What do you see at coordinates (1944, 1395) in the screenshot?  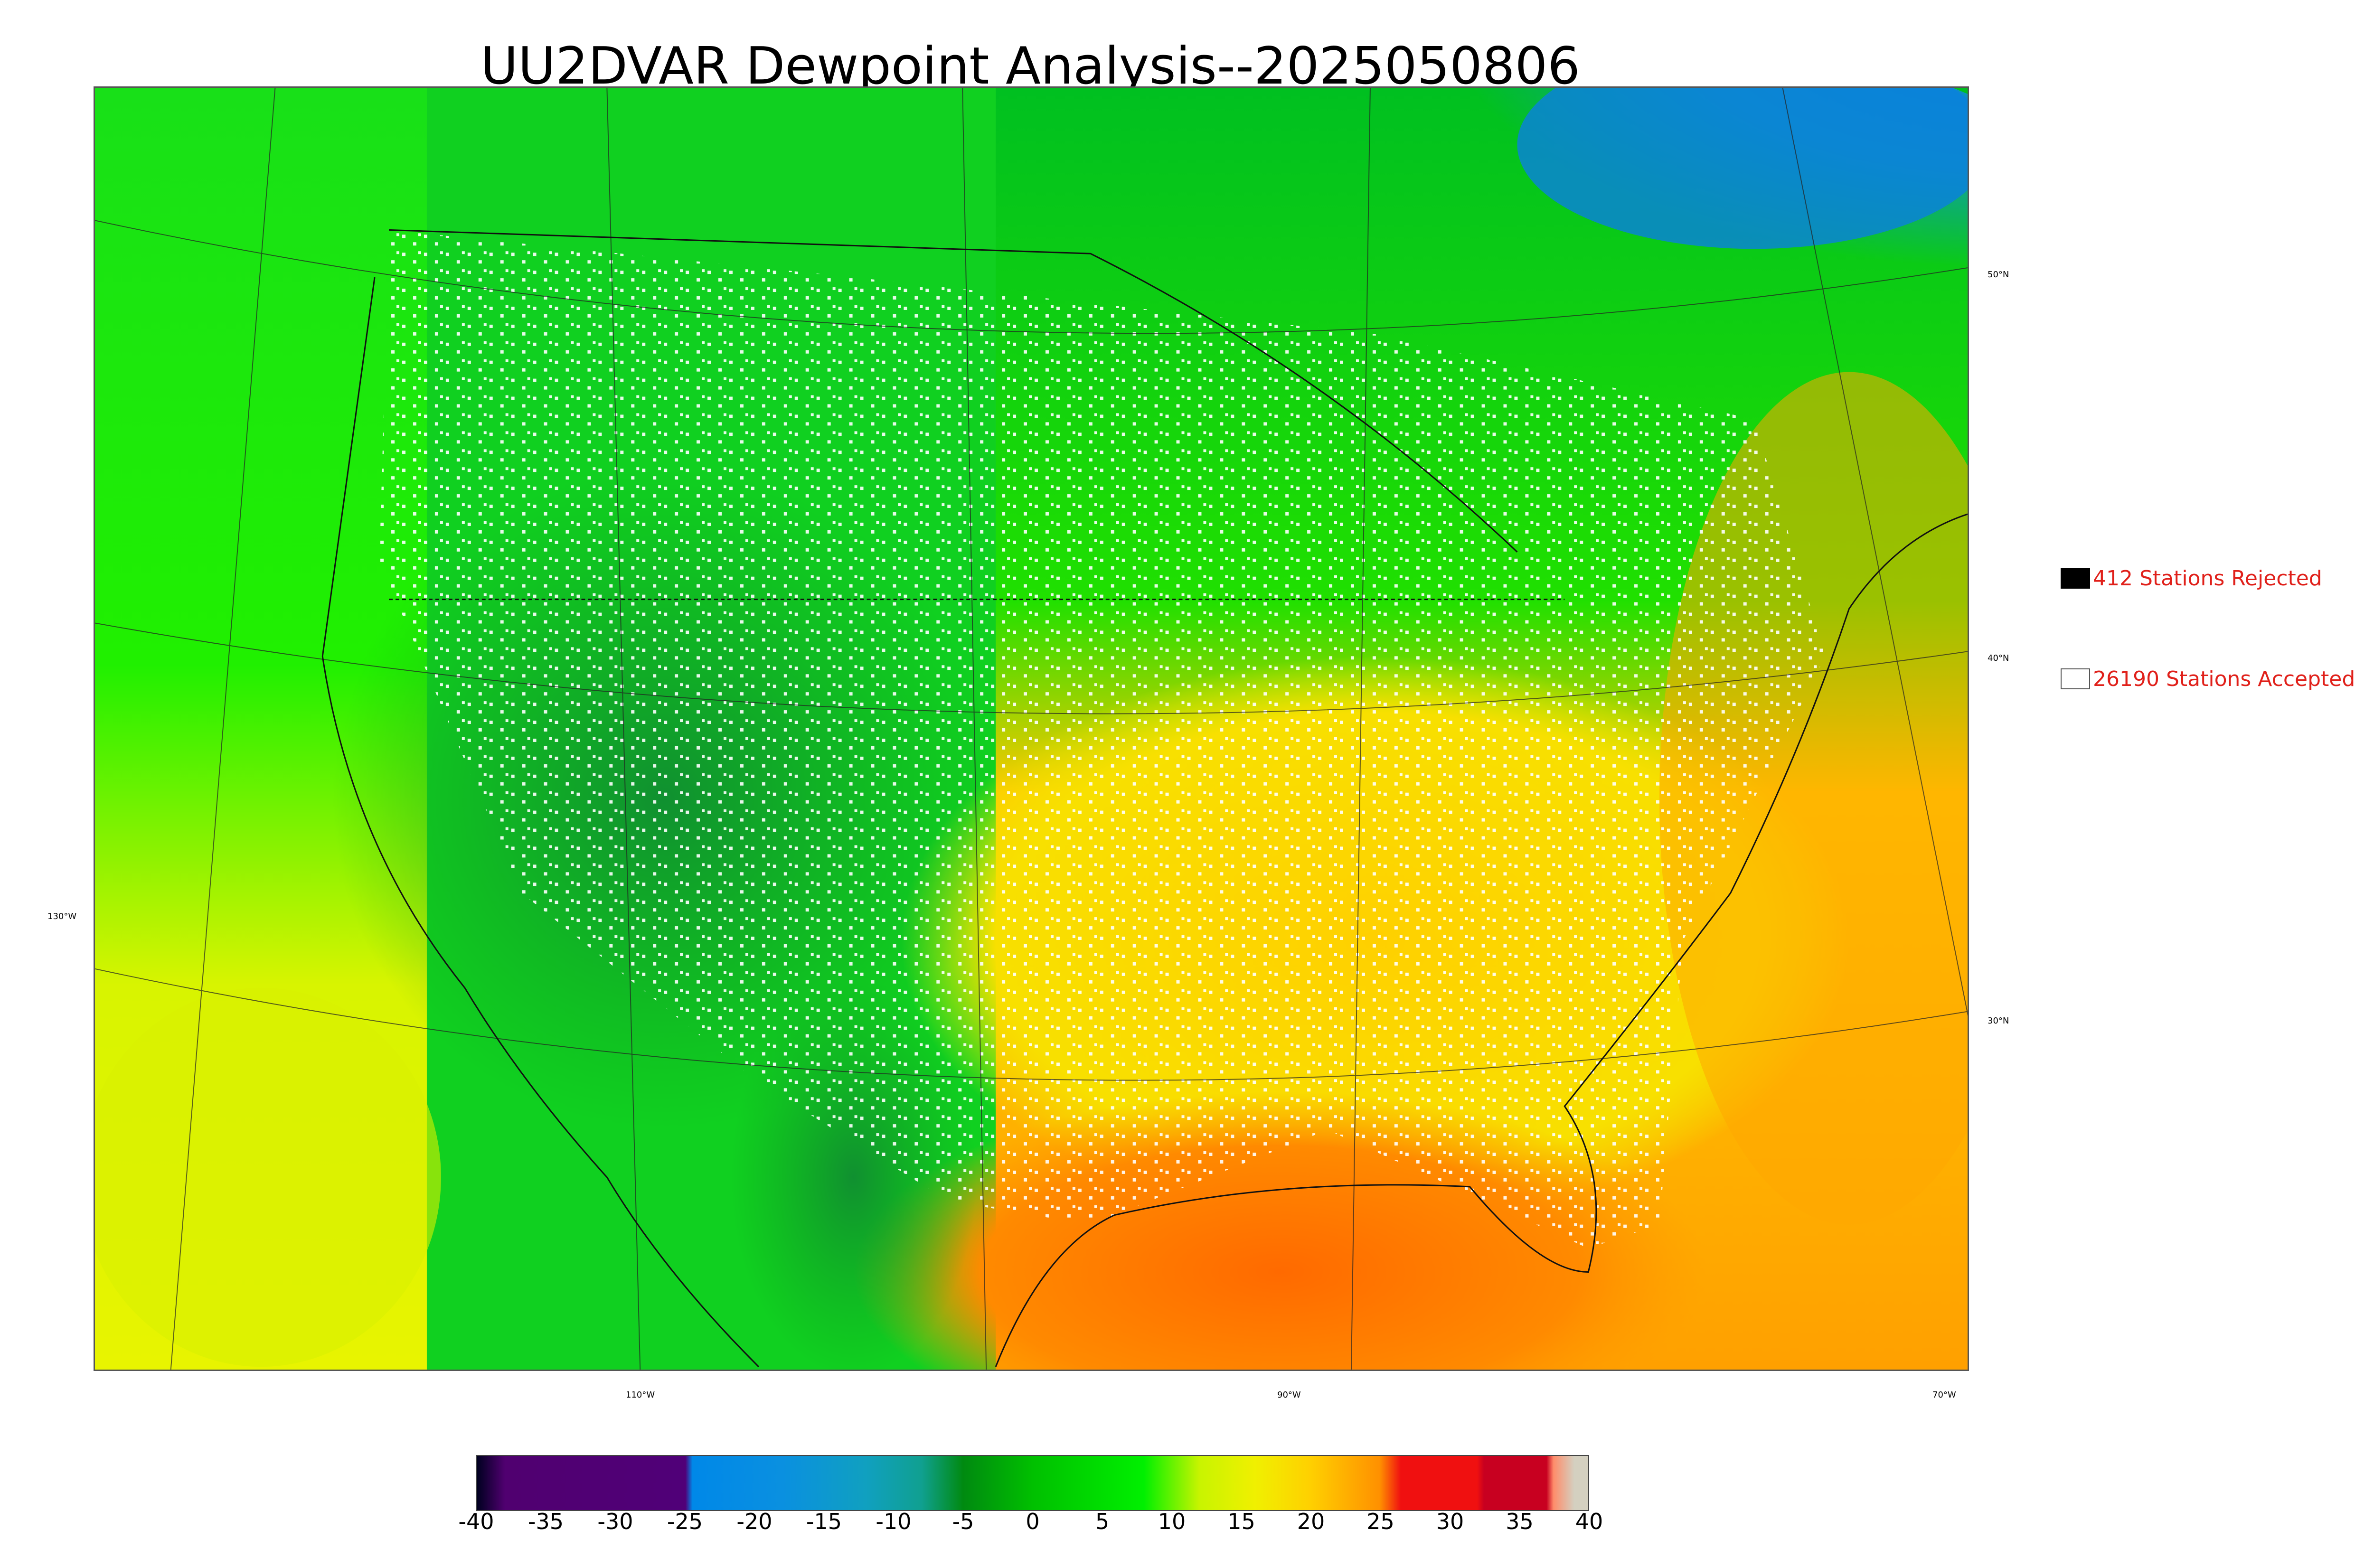 I see `lon-label-70w: 70°W` at bounding box center [1944, 1395].